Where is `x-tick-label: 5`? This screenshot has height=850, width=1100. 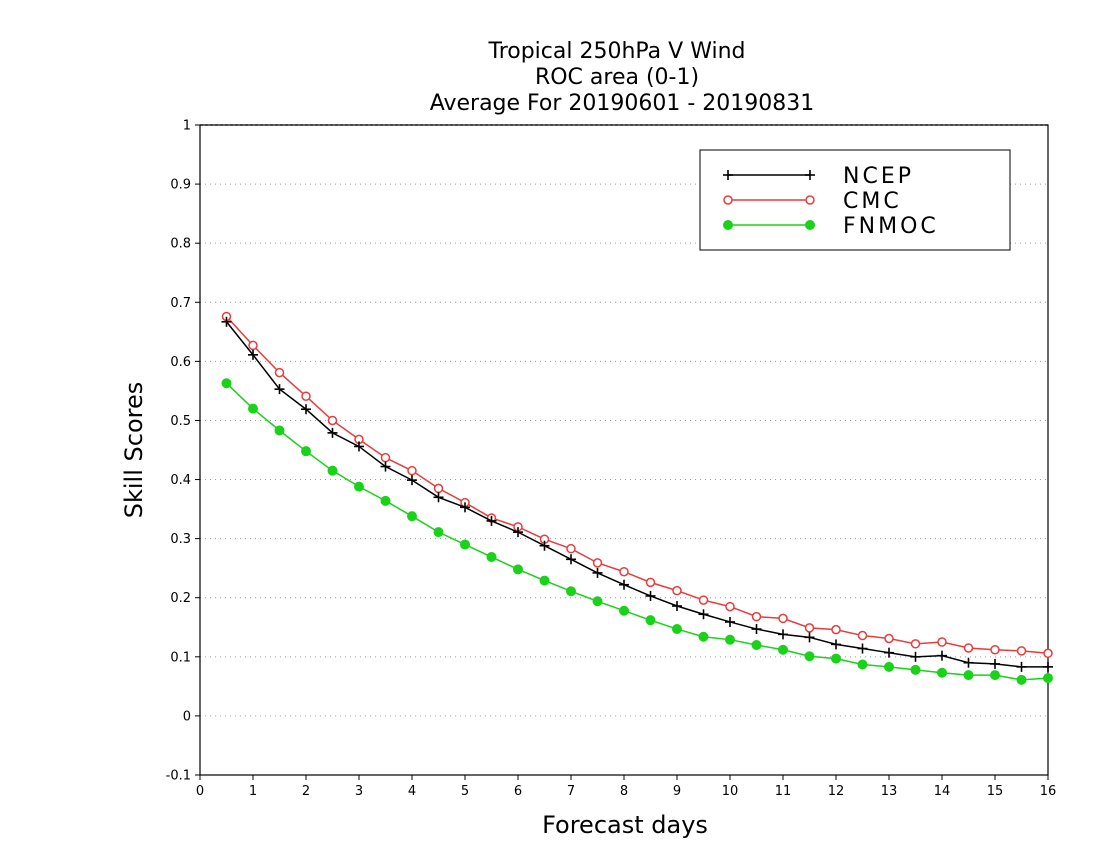 x-tick-label: 5 is located at coordinates (465, 791).